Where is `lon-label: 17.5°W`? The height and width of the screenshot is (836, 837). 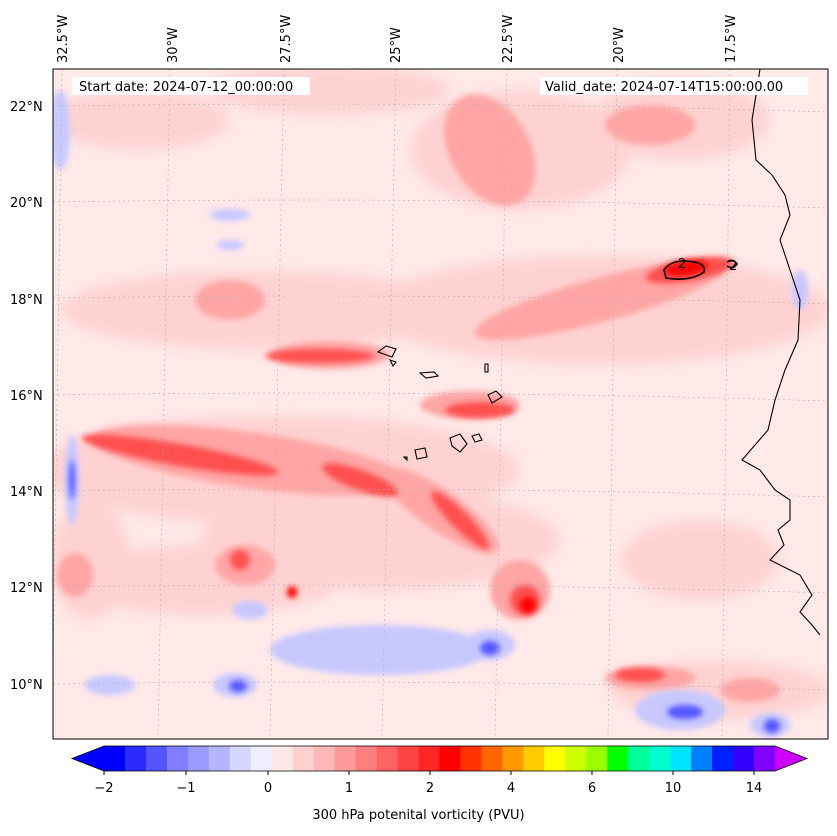 lon-label: 17.5°W is located at coordinates (731, 39).